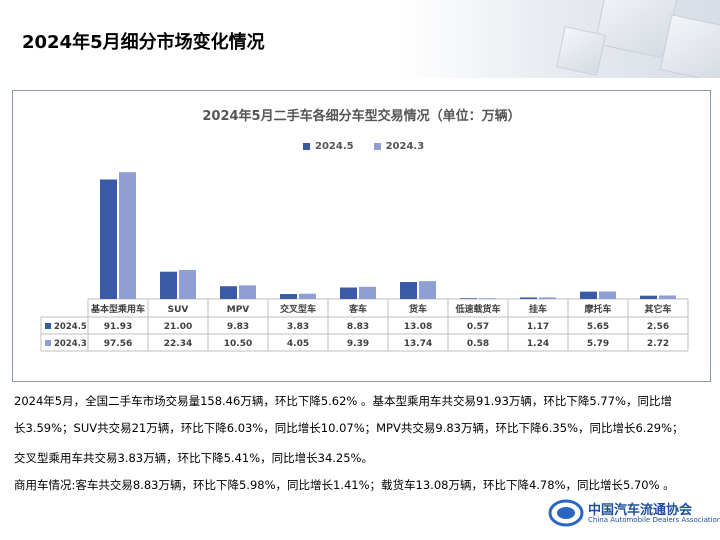 The width and height of the screenshot is (720, 540). Describe the element at coordinates (478, 327) in the screenshot. I see `data-label: 0.57` at that location.